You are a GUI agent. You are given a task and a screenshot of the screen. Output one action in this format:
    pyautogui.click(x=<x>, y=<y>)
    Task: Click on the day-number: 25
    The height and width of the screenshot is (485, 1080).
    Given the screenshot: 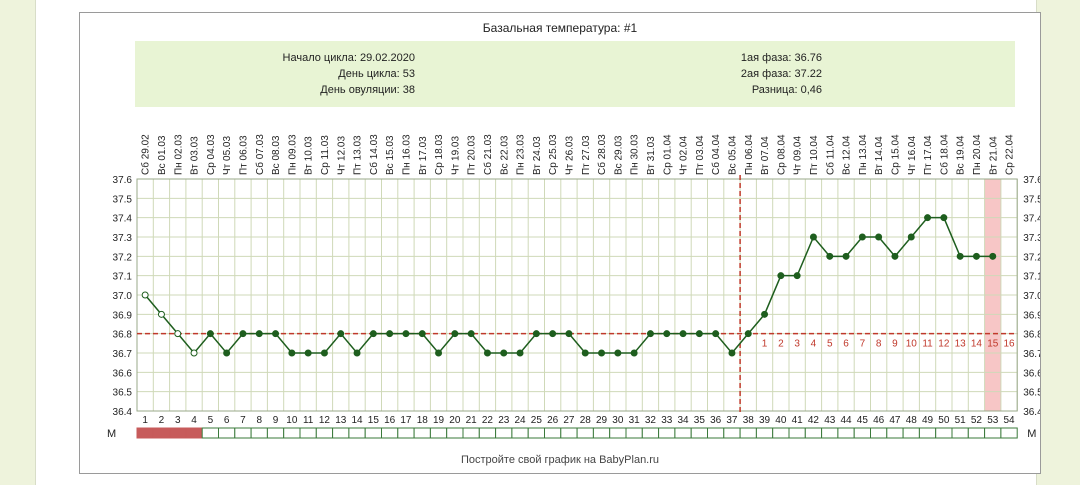 What is the action you would take?
    pyautogui.click(x=537, y=420)
    